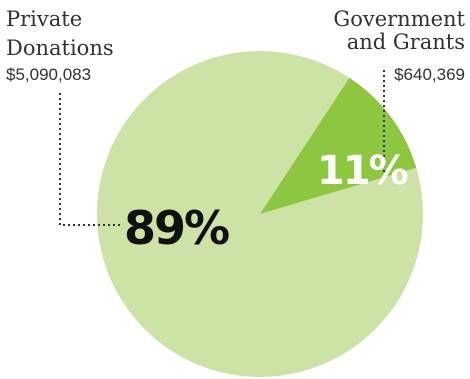  I want to click on label-government-grants-line2: and Grants, so click(406, 42).